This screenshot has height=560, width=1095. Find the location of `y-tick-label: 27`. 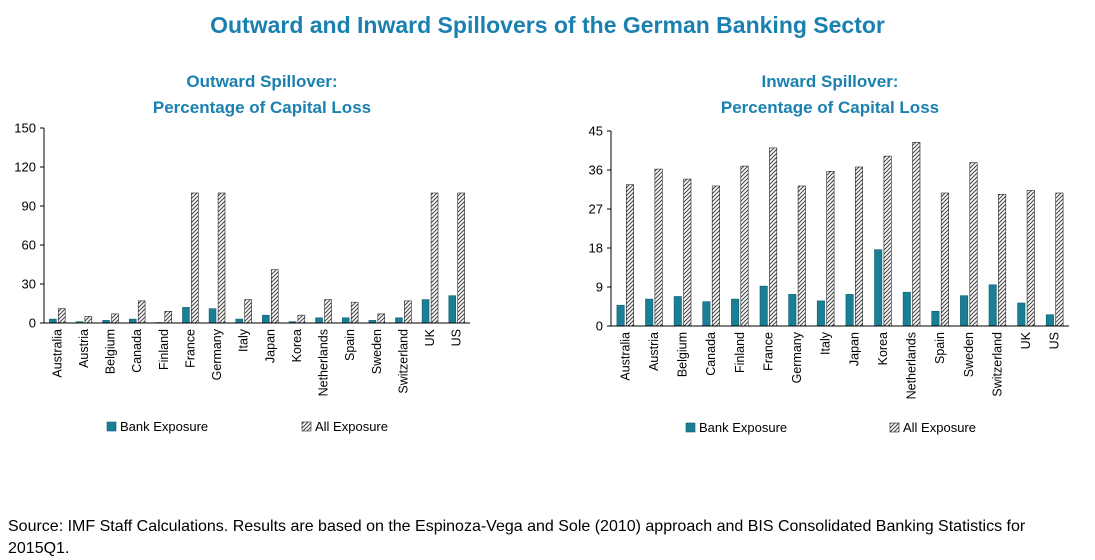

y-tick-label: 27 is located at coordinates (596, 209).